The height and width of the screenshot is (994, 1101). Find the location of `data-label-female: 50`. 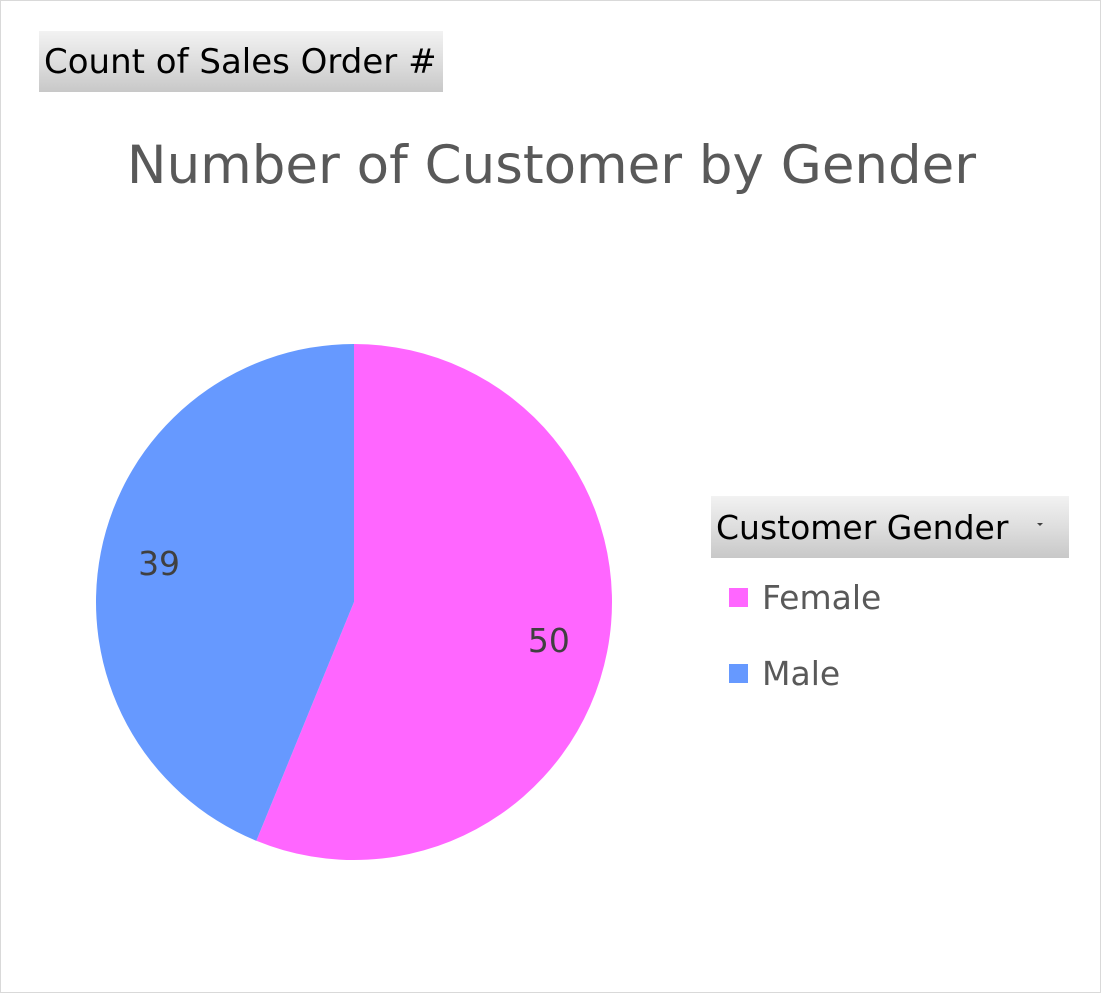

data-label-female: 50 is located at coordinates (549, 640).